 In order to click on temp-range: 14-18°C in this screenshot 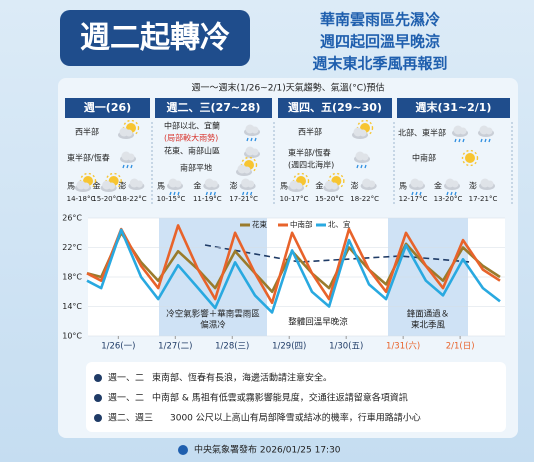, I will do `click(81, 199)`.